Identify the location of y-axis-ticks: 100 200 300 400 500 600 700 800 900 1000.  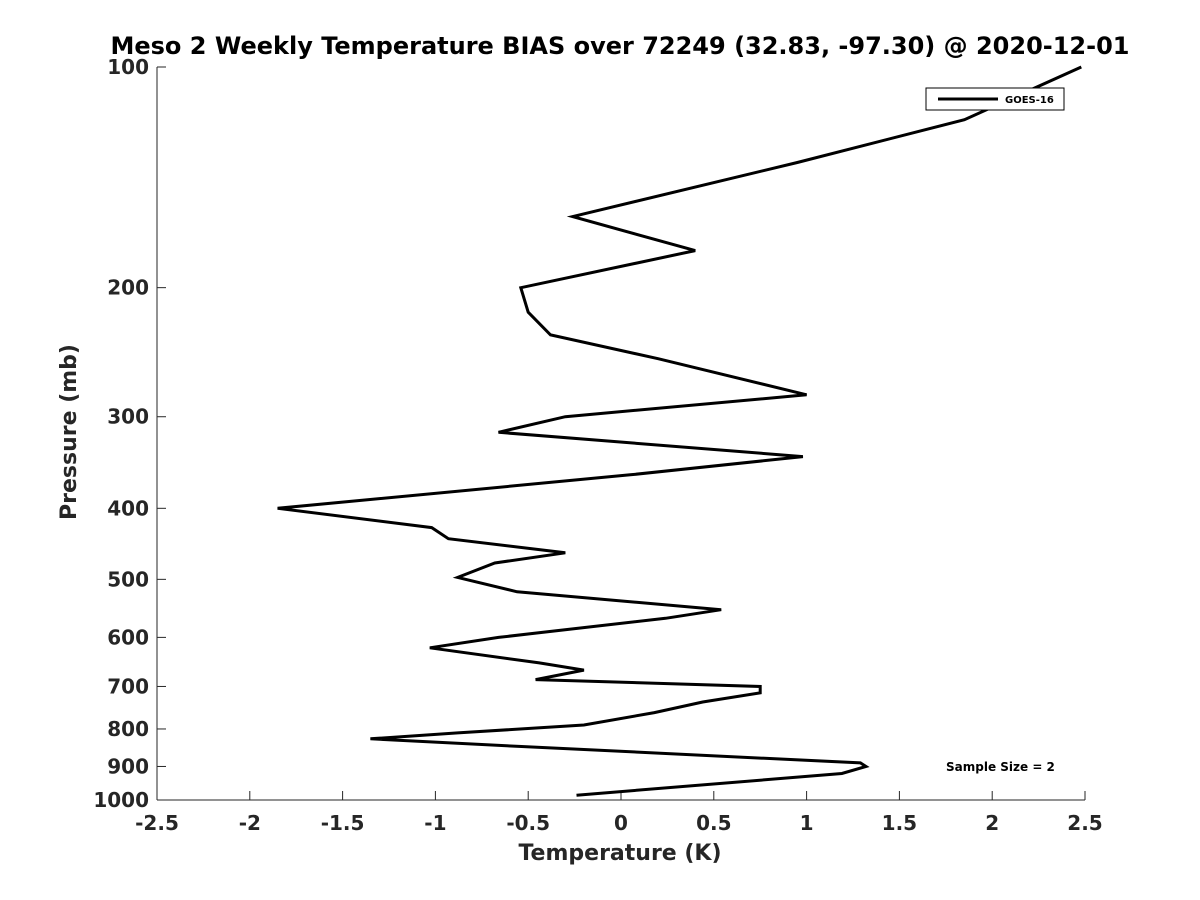
(129, 433).